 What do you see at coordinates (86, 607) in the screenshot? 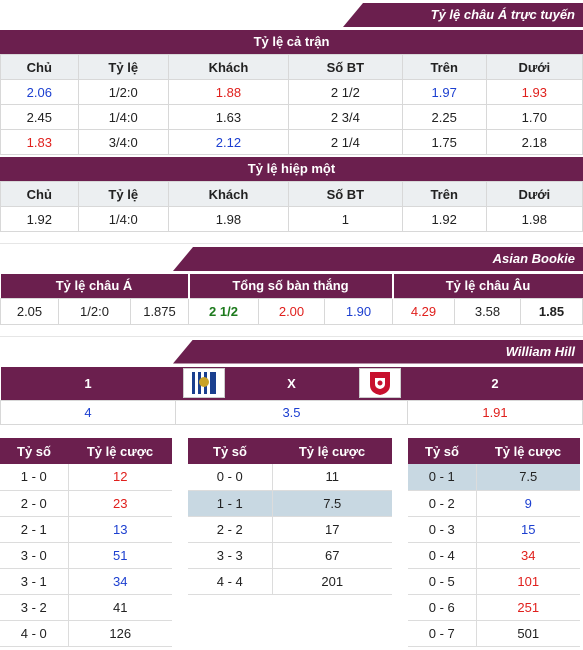
I see `list-item: 3 - 2 41` at bounding box center [86, 607].